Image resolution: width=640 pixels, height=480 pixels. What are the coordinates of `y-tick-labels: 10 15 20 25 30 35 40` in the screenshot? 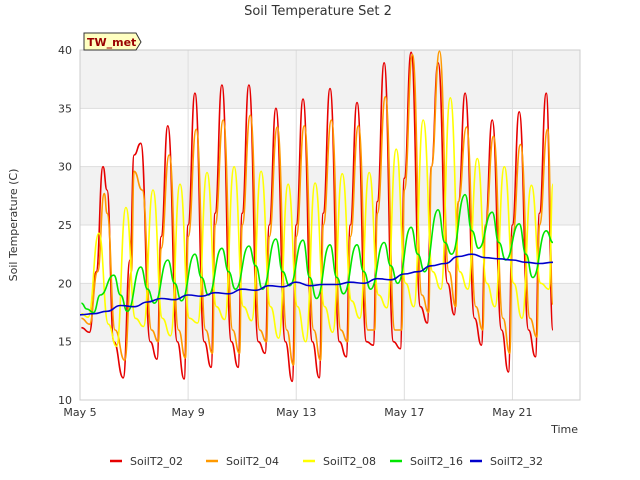 It's located at (65, 225).